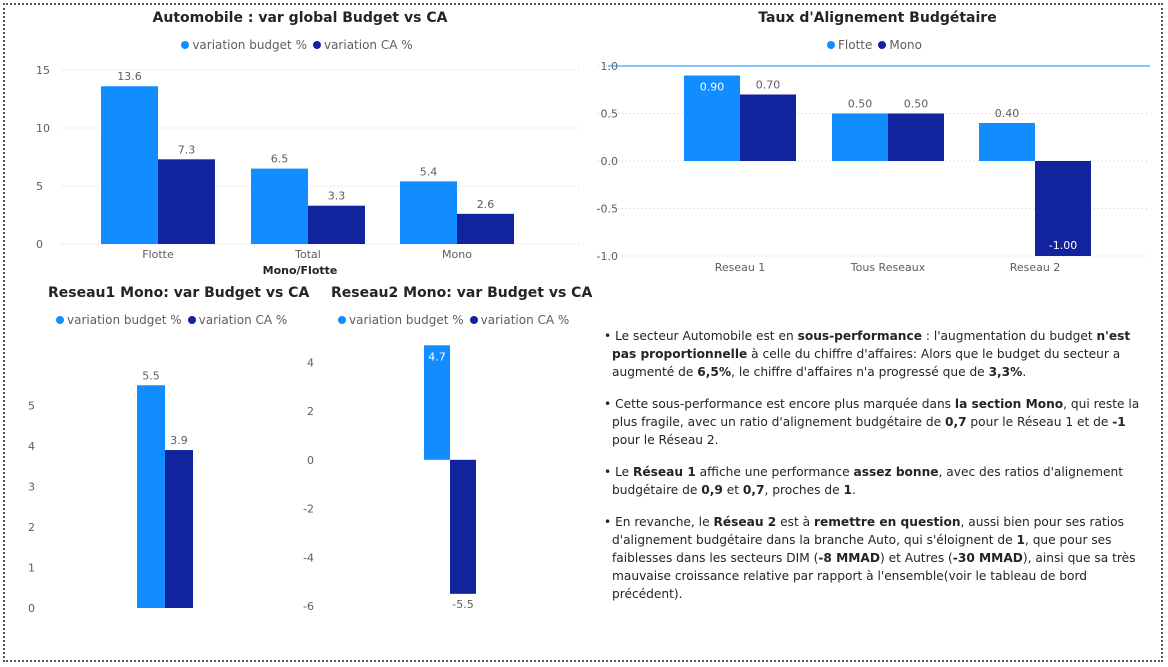 This screenshot has width=1168, height=667. Describe the element at coordinates (849, 558) in the screenshot. I see `note-emphasis: -8 MMAD` at that location.